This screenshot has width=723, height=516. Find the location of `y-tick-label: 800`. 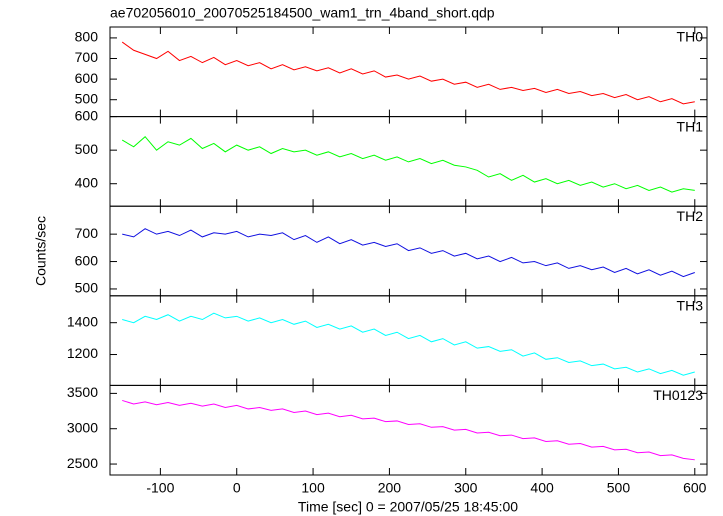

y-tick-label: 800 is located at coordinates (87, 37).